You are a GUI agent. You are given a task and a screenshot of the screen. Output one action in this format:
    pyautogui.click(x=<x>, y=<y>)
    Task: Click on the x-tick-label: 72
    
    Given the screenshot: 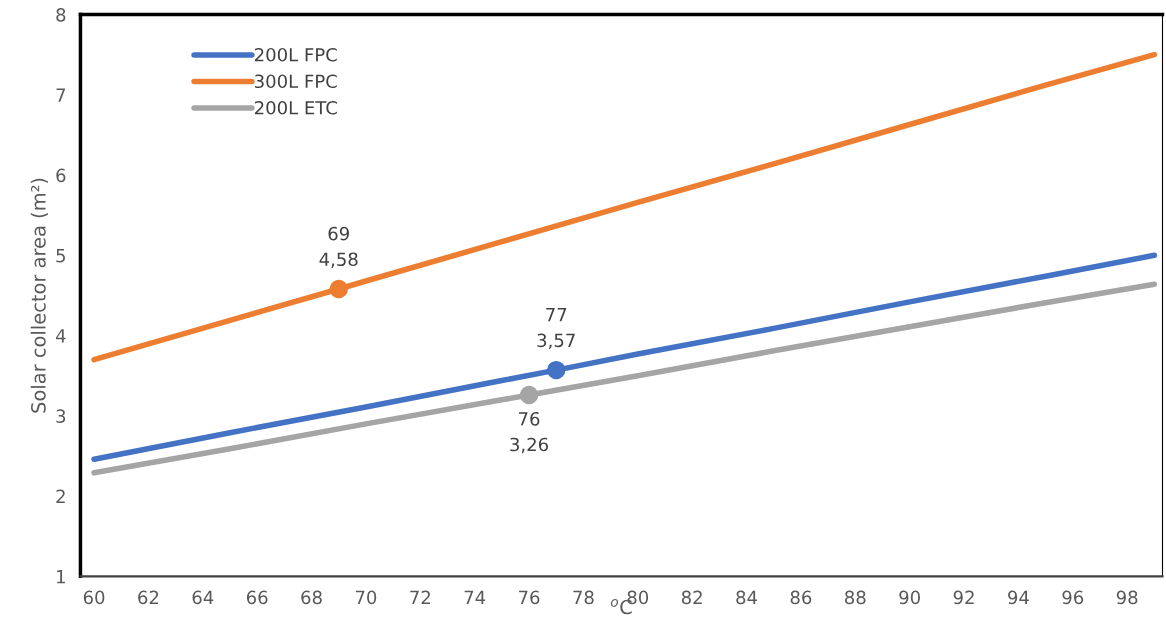 What is the action you would take?
    pyautogui.click(x=420, y=597)
    